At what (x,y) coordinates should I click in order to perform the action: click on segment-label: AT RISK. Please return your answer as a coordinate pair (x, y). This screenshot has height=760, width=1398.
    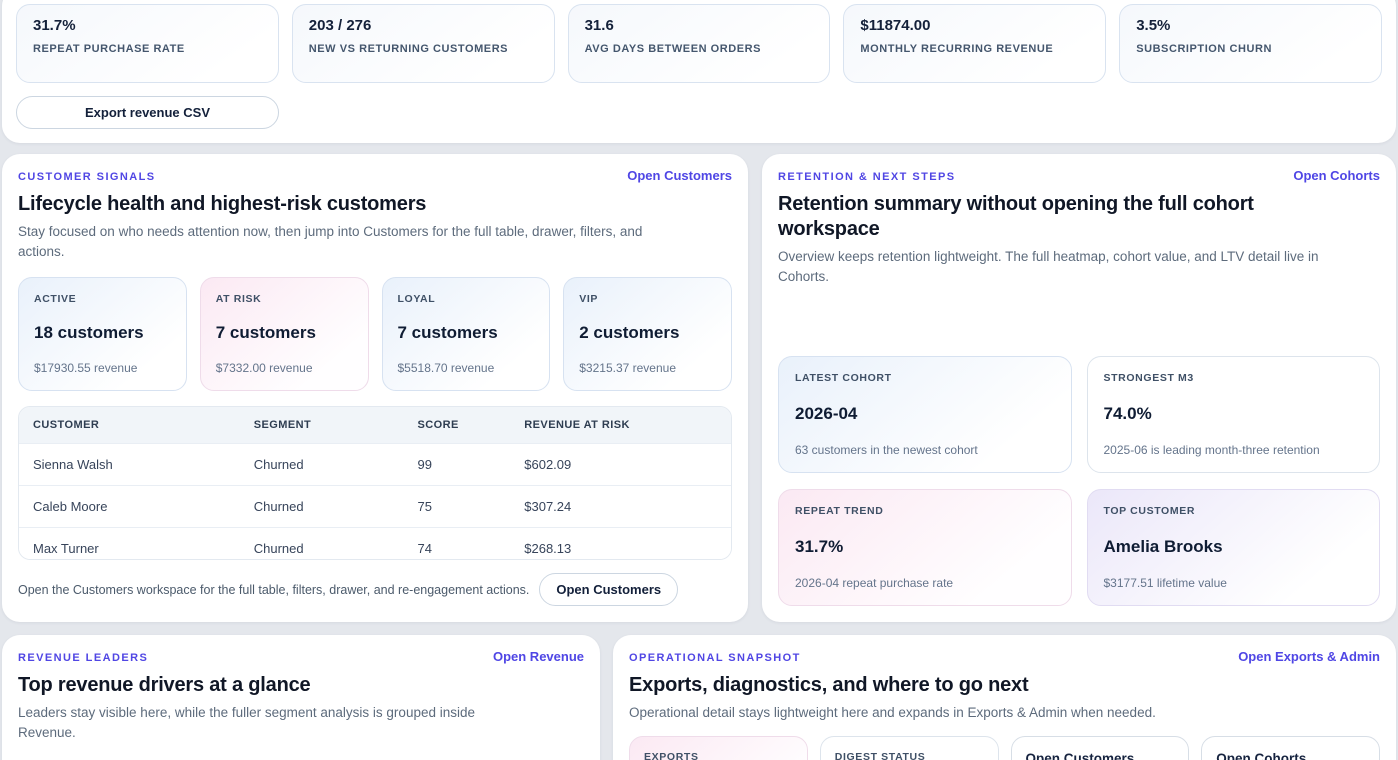
    Looking at the image, I should click on (238, 298).